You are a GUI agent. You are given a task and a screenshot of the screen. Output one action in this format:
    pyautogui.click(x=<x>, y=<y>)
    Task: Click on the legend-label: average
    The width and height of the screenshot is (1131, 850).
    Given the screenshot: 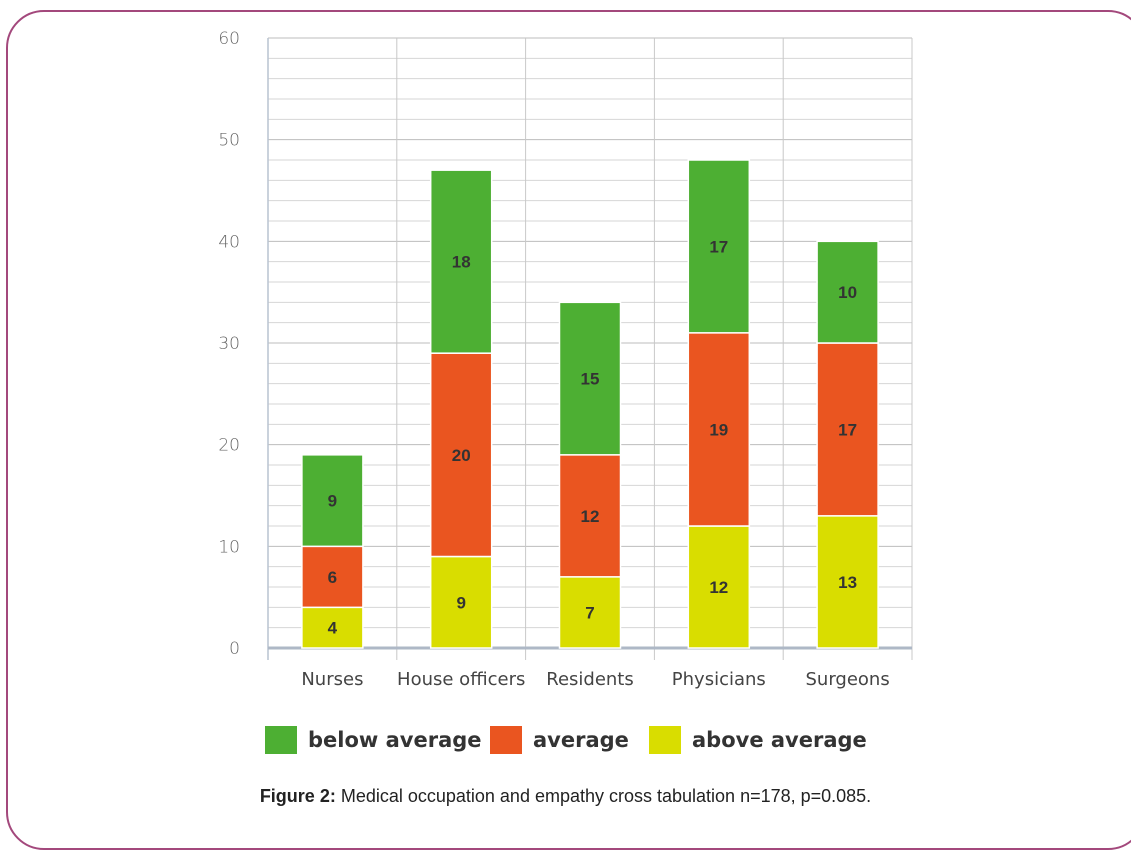 What is the action you would take?
    pyautogui.click(x=581, y=740)
    